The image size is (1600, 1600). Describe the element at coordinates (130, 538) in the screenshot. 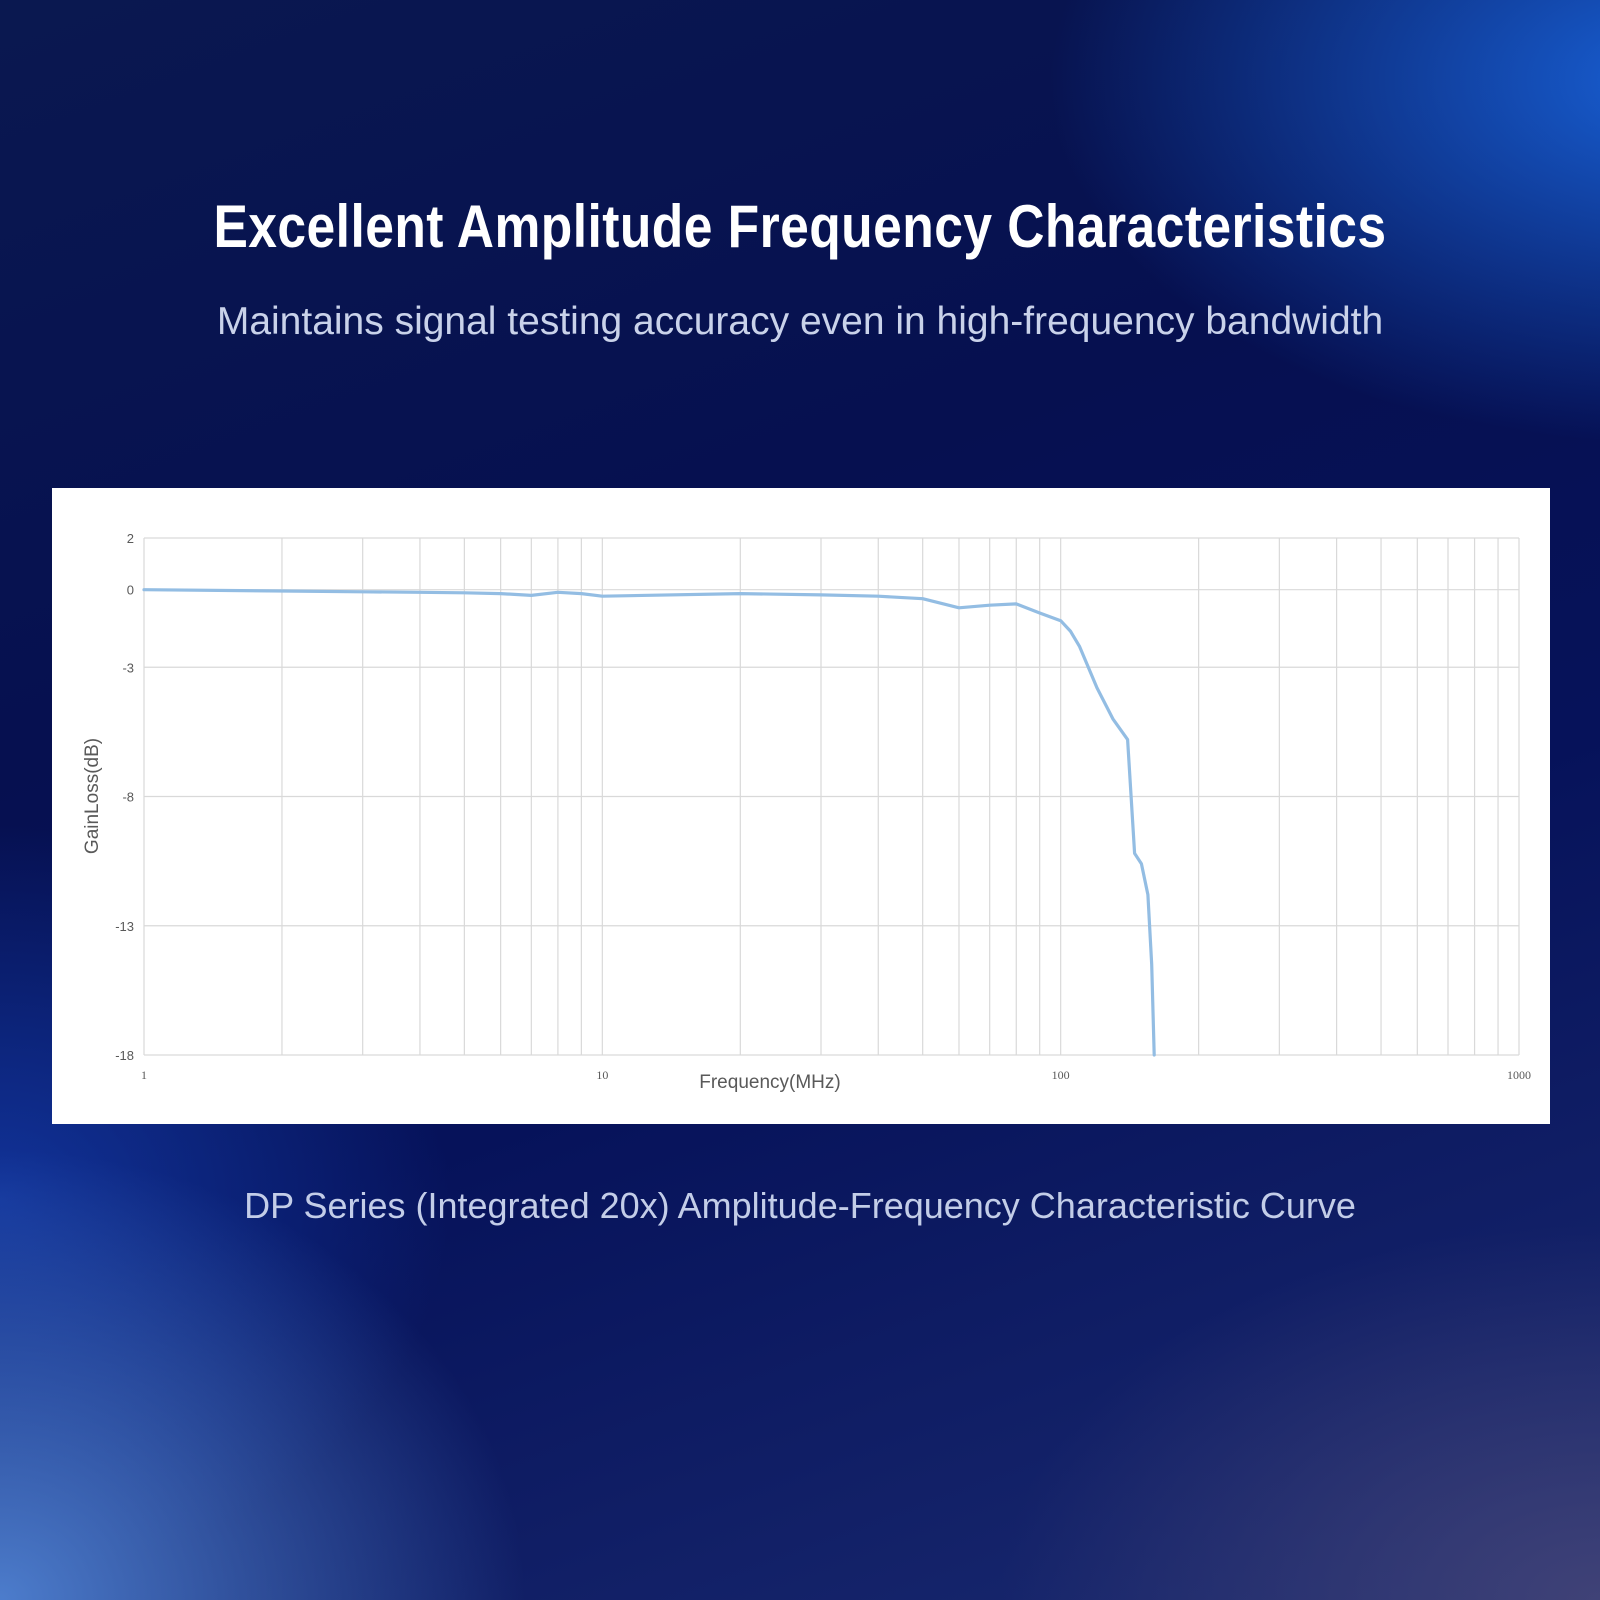

I see `y-tick-label: 2` at that location.